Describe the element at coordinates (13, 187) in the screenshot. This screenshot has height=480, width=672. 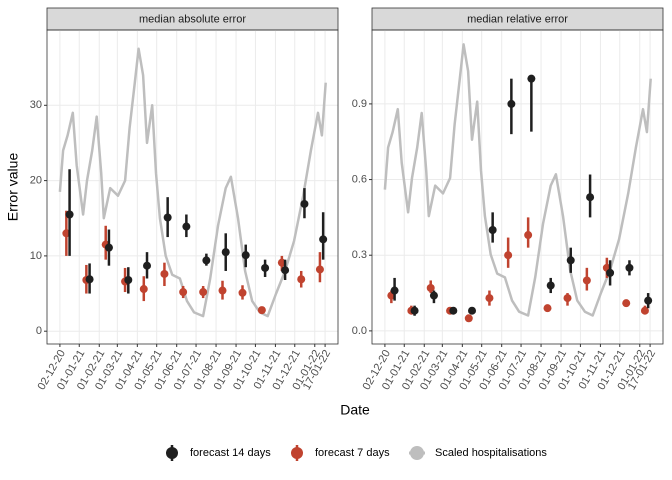
I see `y-axis-title: Error value` at that location.